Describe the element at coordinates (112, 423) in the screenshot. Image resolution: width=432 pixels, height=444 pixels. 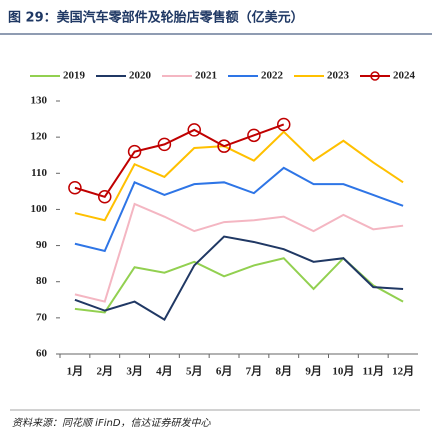
I see `source: 资料来源：同花顺 iFinD，信达证券研发中心` at that location.